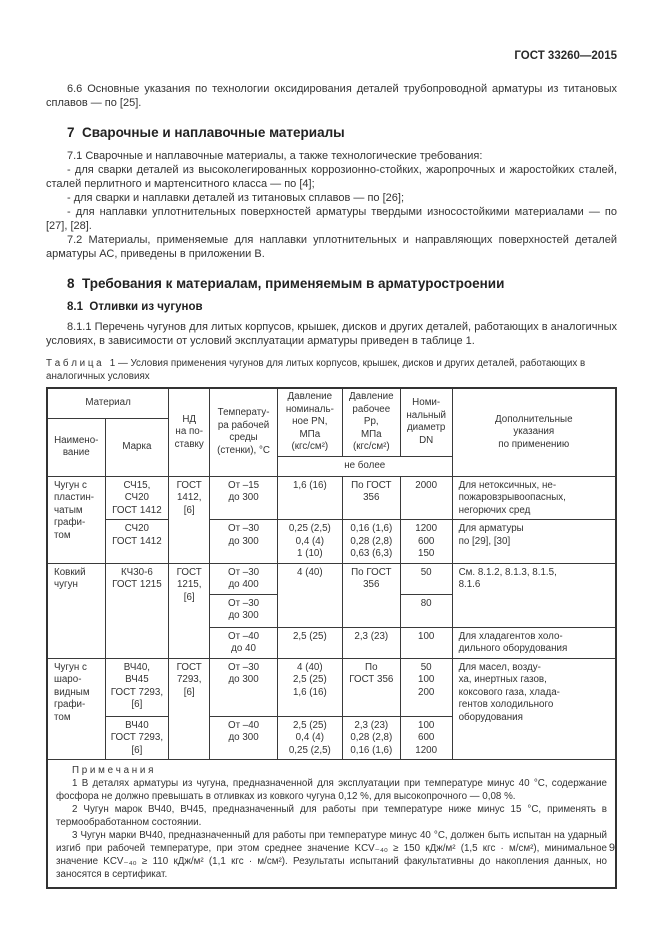 This screenshot has width=661, height=935. What do you see at coordinates (76, 447) in the screenshot?
I see `header-name: Наимено- вание` at bounding box center [76, 447].